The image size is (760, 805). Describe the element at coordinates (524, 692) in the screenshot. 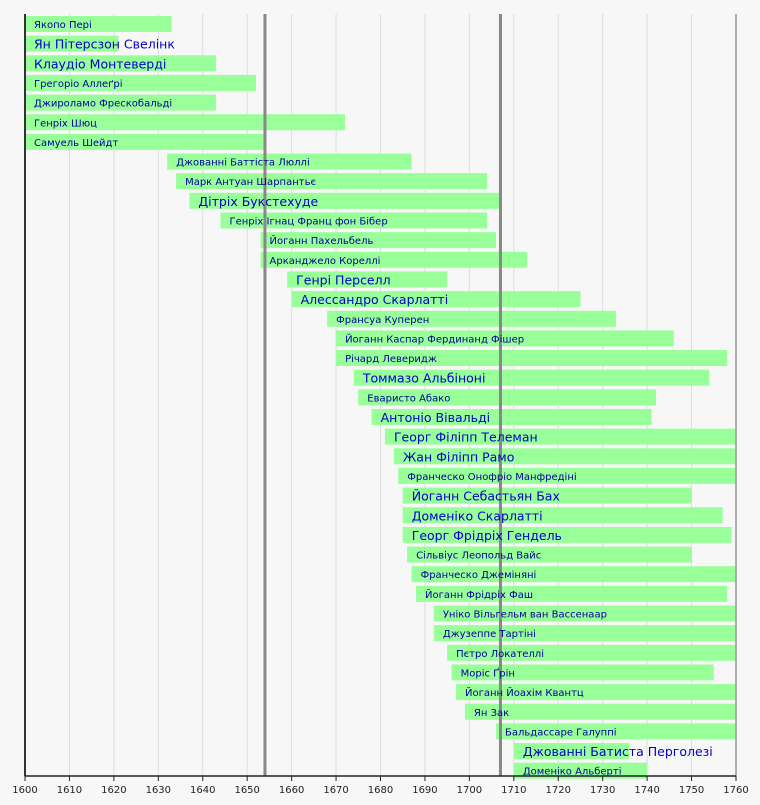

I see `bar-label-34: Йоганн Йоахім Квантц` at that location.